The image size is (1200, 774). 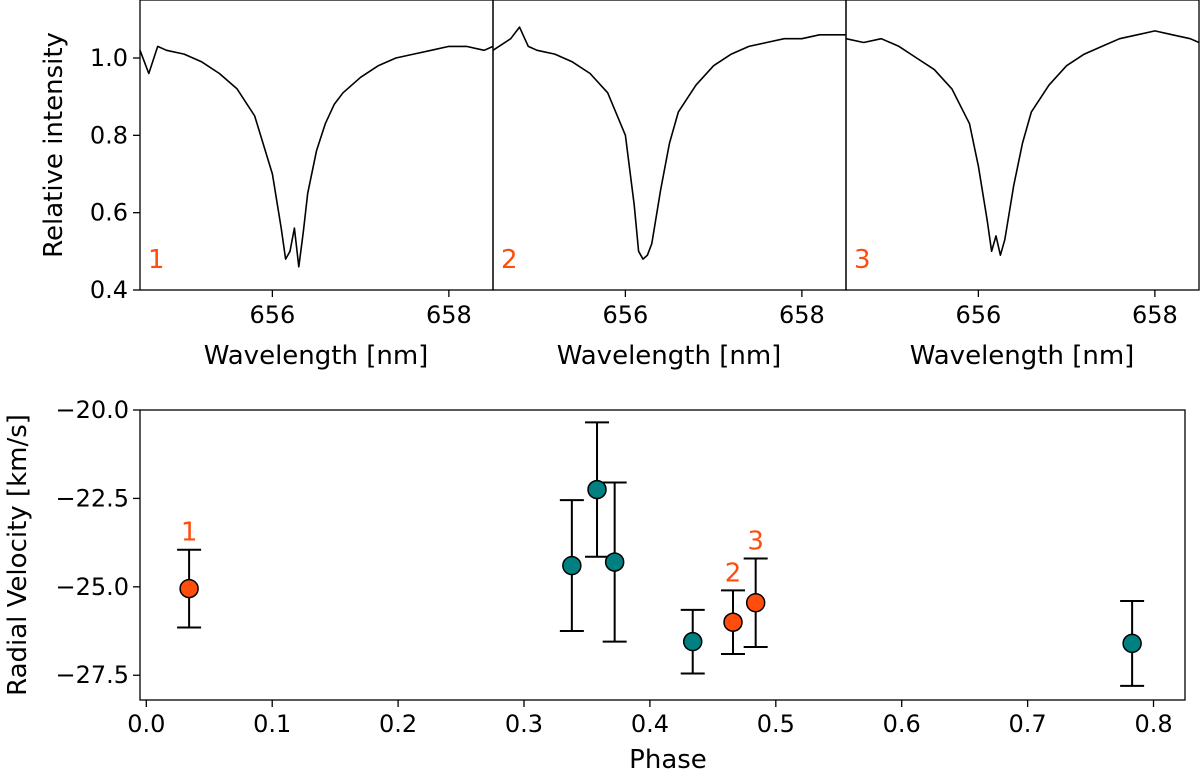 What do you see at coordinates (272, 724) in the screenshot?
I see `x-tick-label: 0.1` at bounding box center [272, 724].